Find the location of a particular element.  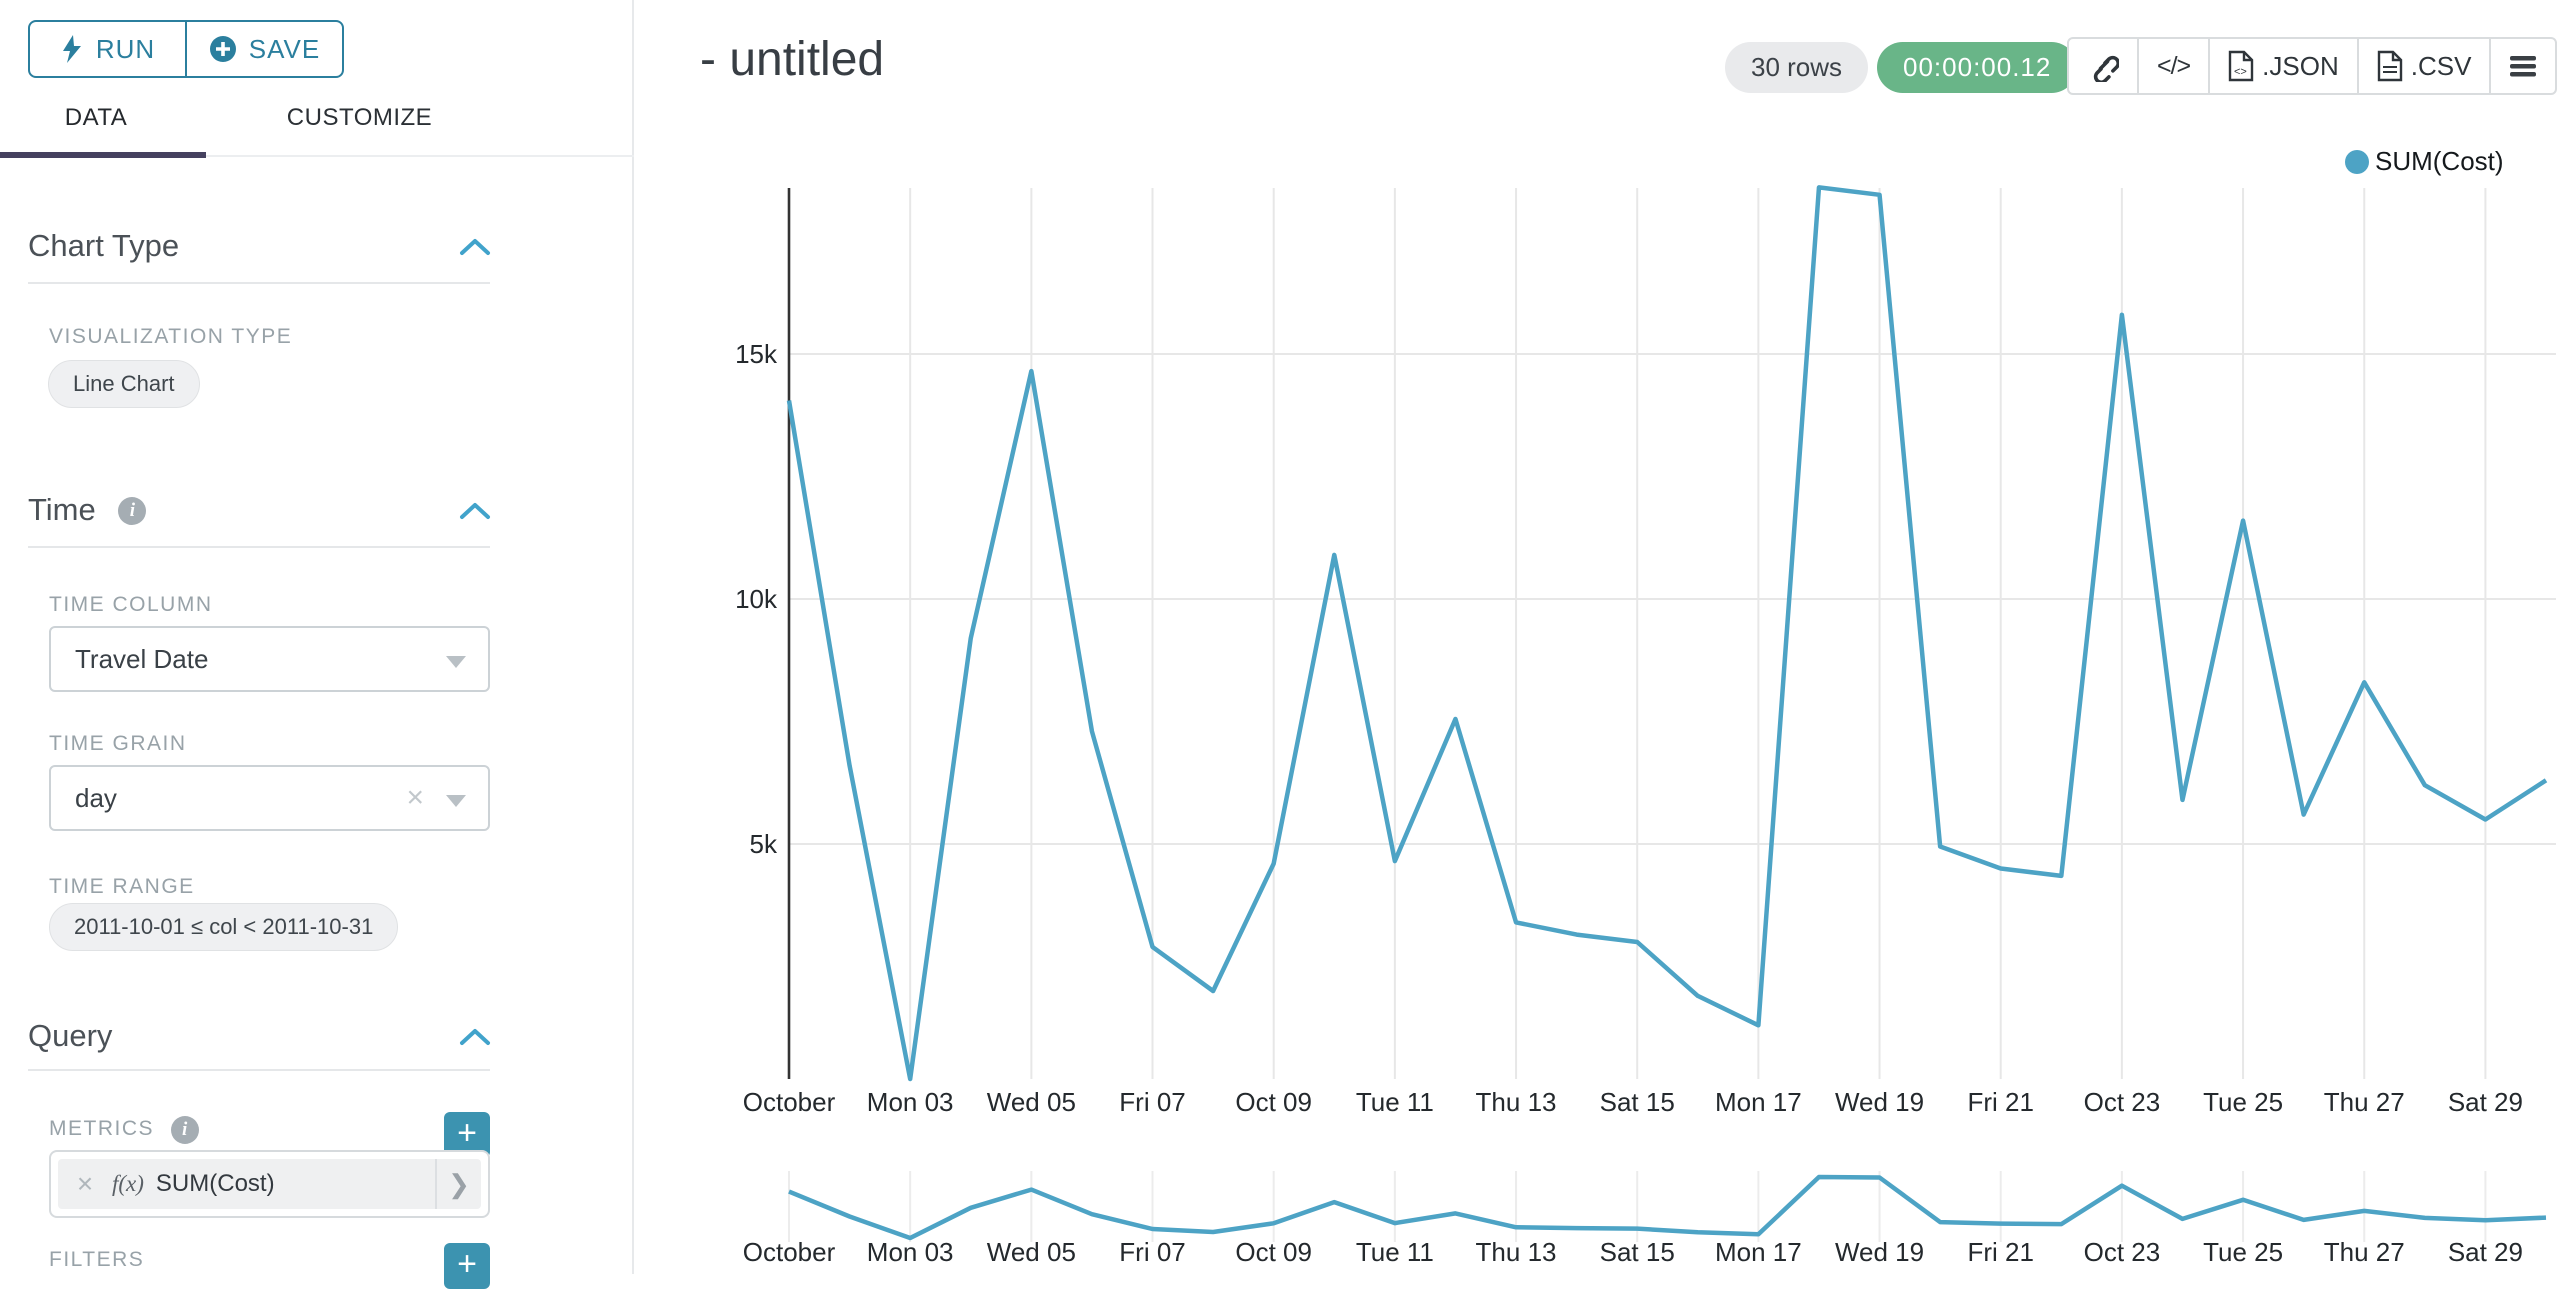

link-icon is located at coordinates (2106, 68).